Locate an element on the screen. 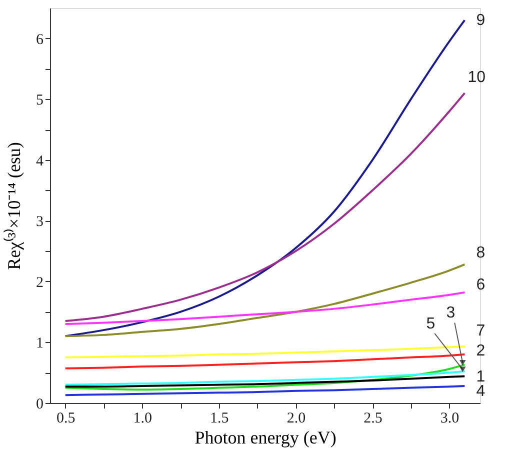 The image size is (520, 473). y-tick-label: 0 is located at coordinates (40, 404).